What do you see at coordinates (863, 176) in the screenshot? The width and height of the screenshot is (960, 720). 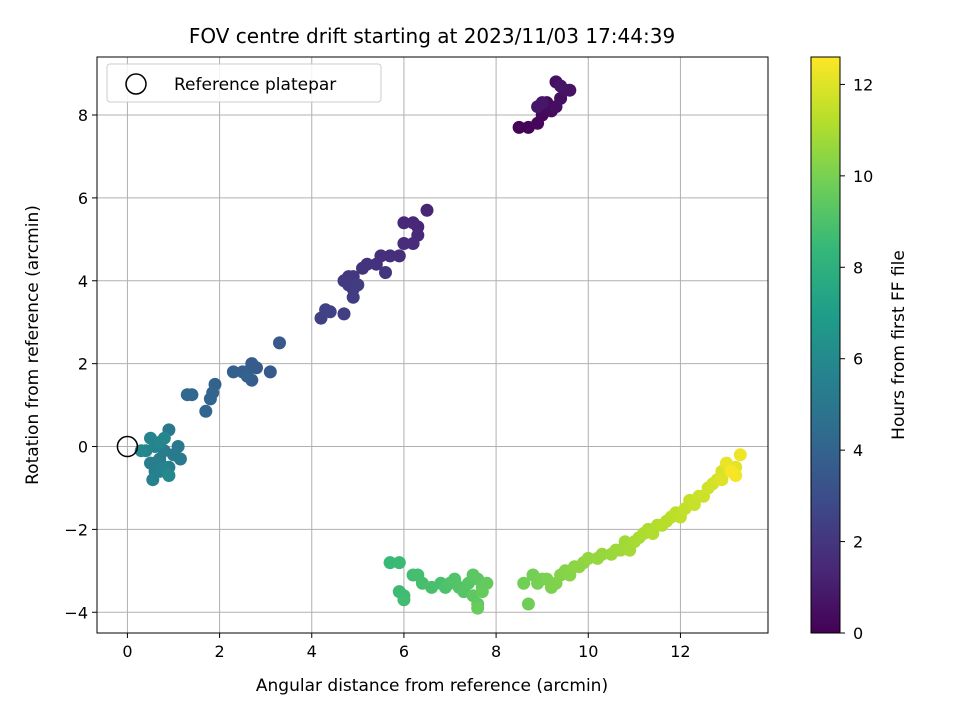 I see `colorbar-tick-label: 10` at bounding box center [863, 176].